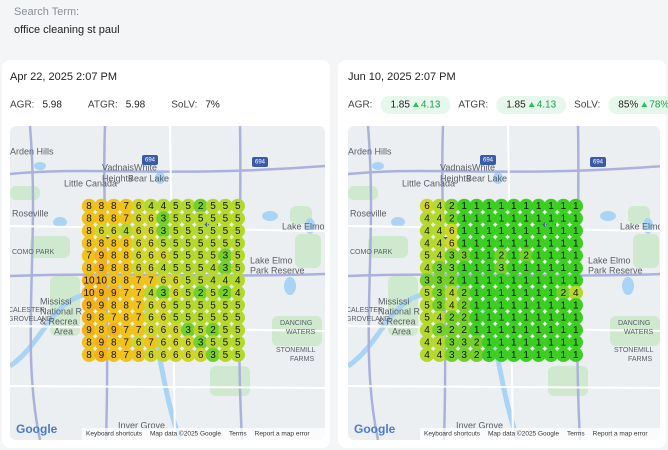  What do you see at coordinates (22, 105) in the screenshot?
I see `metric-label: AGR:` at bounding box center [22, 105].